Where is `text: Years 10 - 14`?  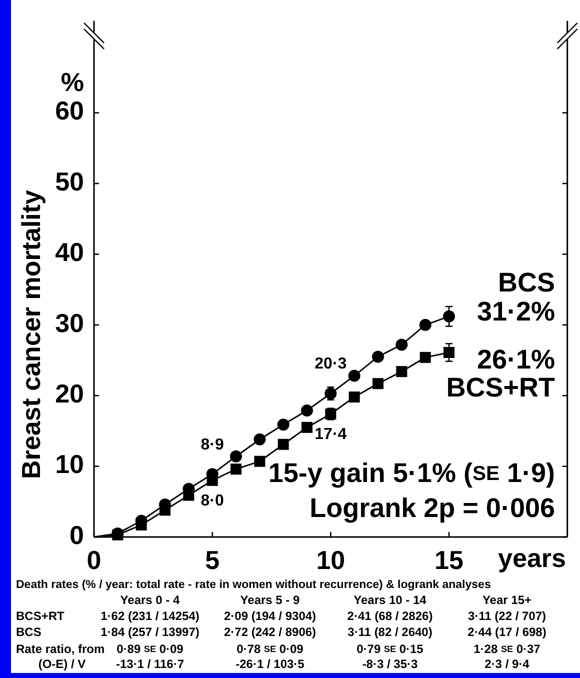 text: Years 10 - 14 is located at coordinates (390, 600).